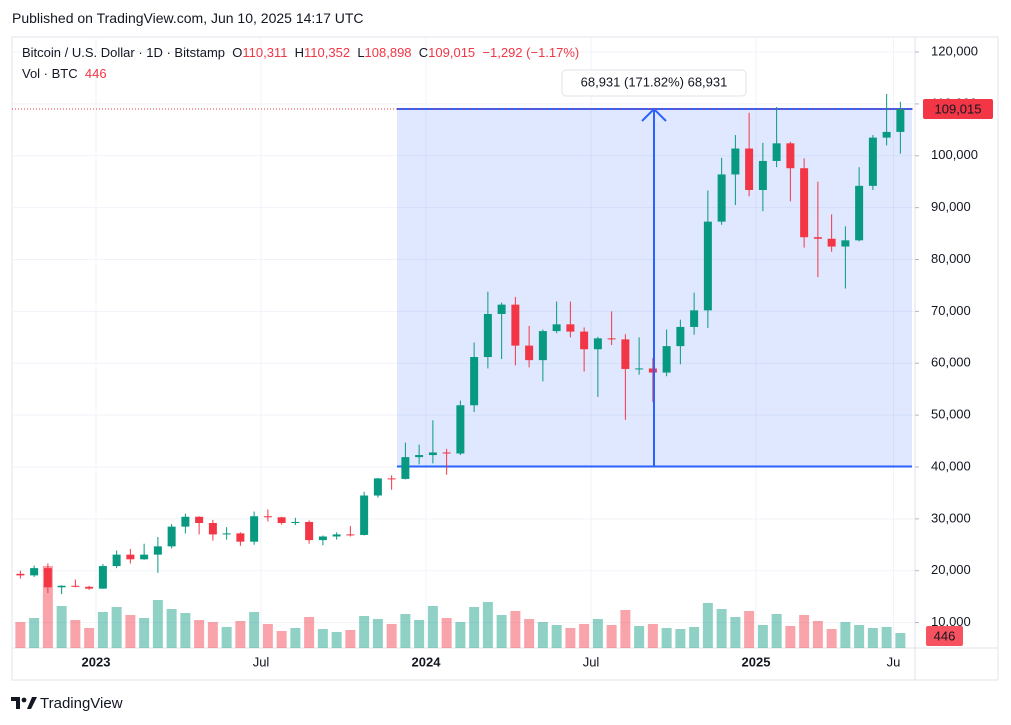 The height and width of the screenshot is (725, 1011). I want to click on last-price-label: 109,015, so click(958, 108).